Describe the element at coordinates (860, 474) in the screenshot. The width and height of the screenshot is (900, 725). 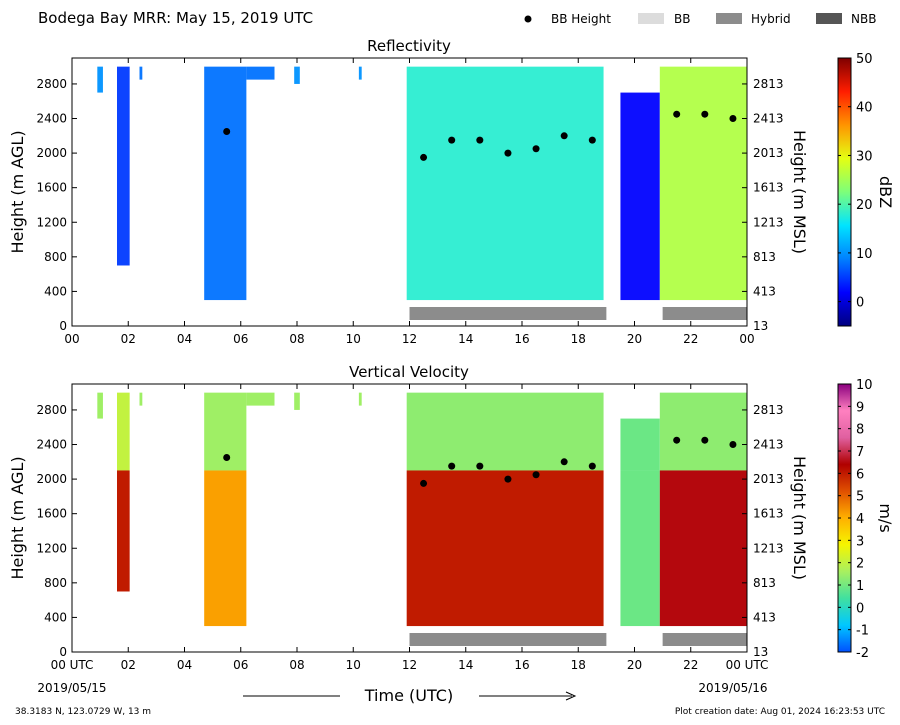
I see `colorbar-tick-label: 6` at that location.